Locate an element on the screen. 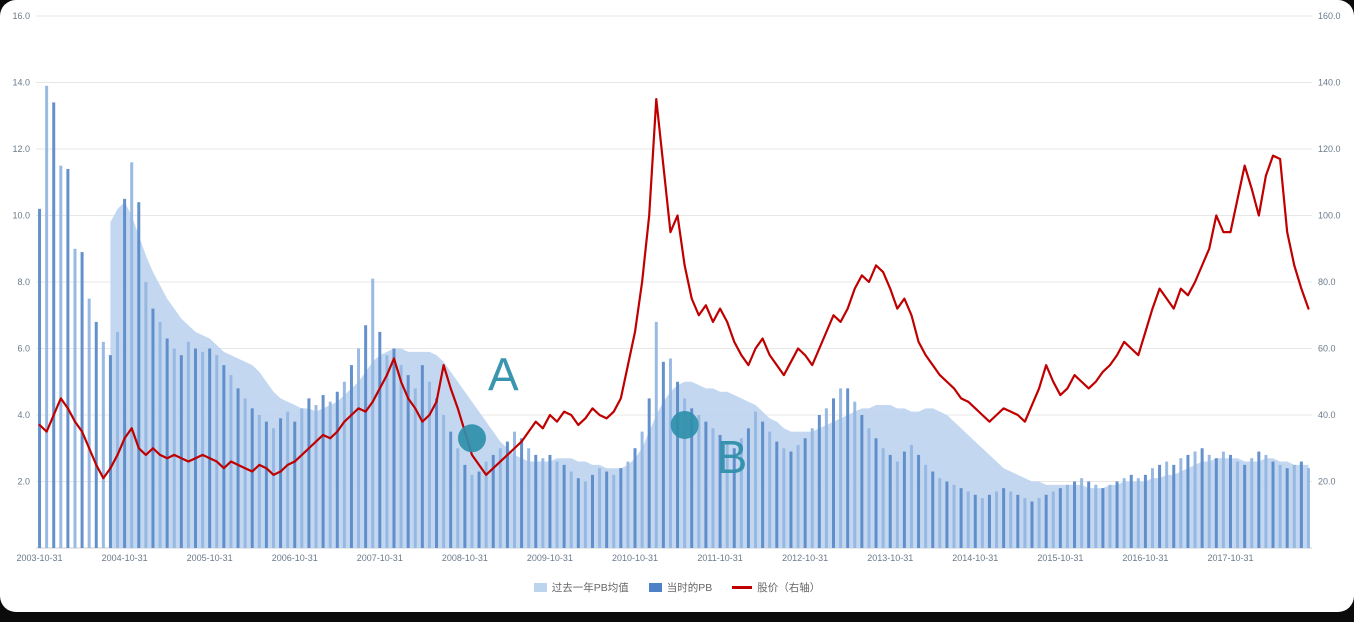 Image resolution: width=1354 pixels, height=622 pixels. svg-text: A is located at coordinates (503, 374).